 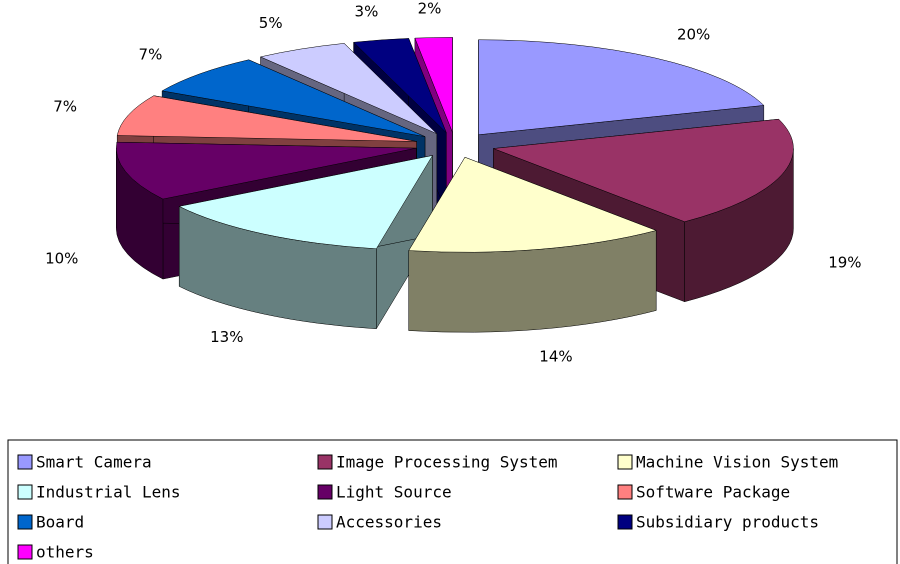 I want to click on data-label: 10%, so click(x=61, y=258).